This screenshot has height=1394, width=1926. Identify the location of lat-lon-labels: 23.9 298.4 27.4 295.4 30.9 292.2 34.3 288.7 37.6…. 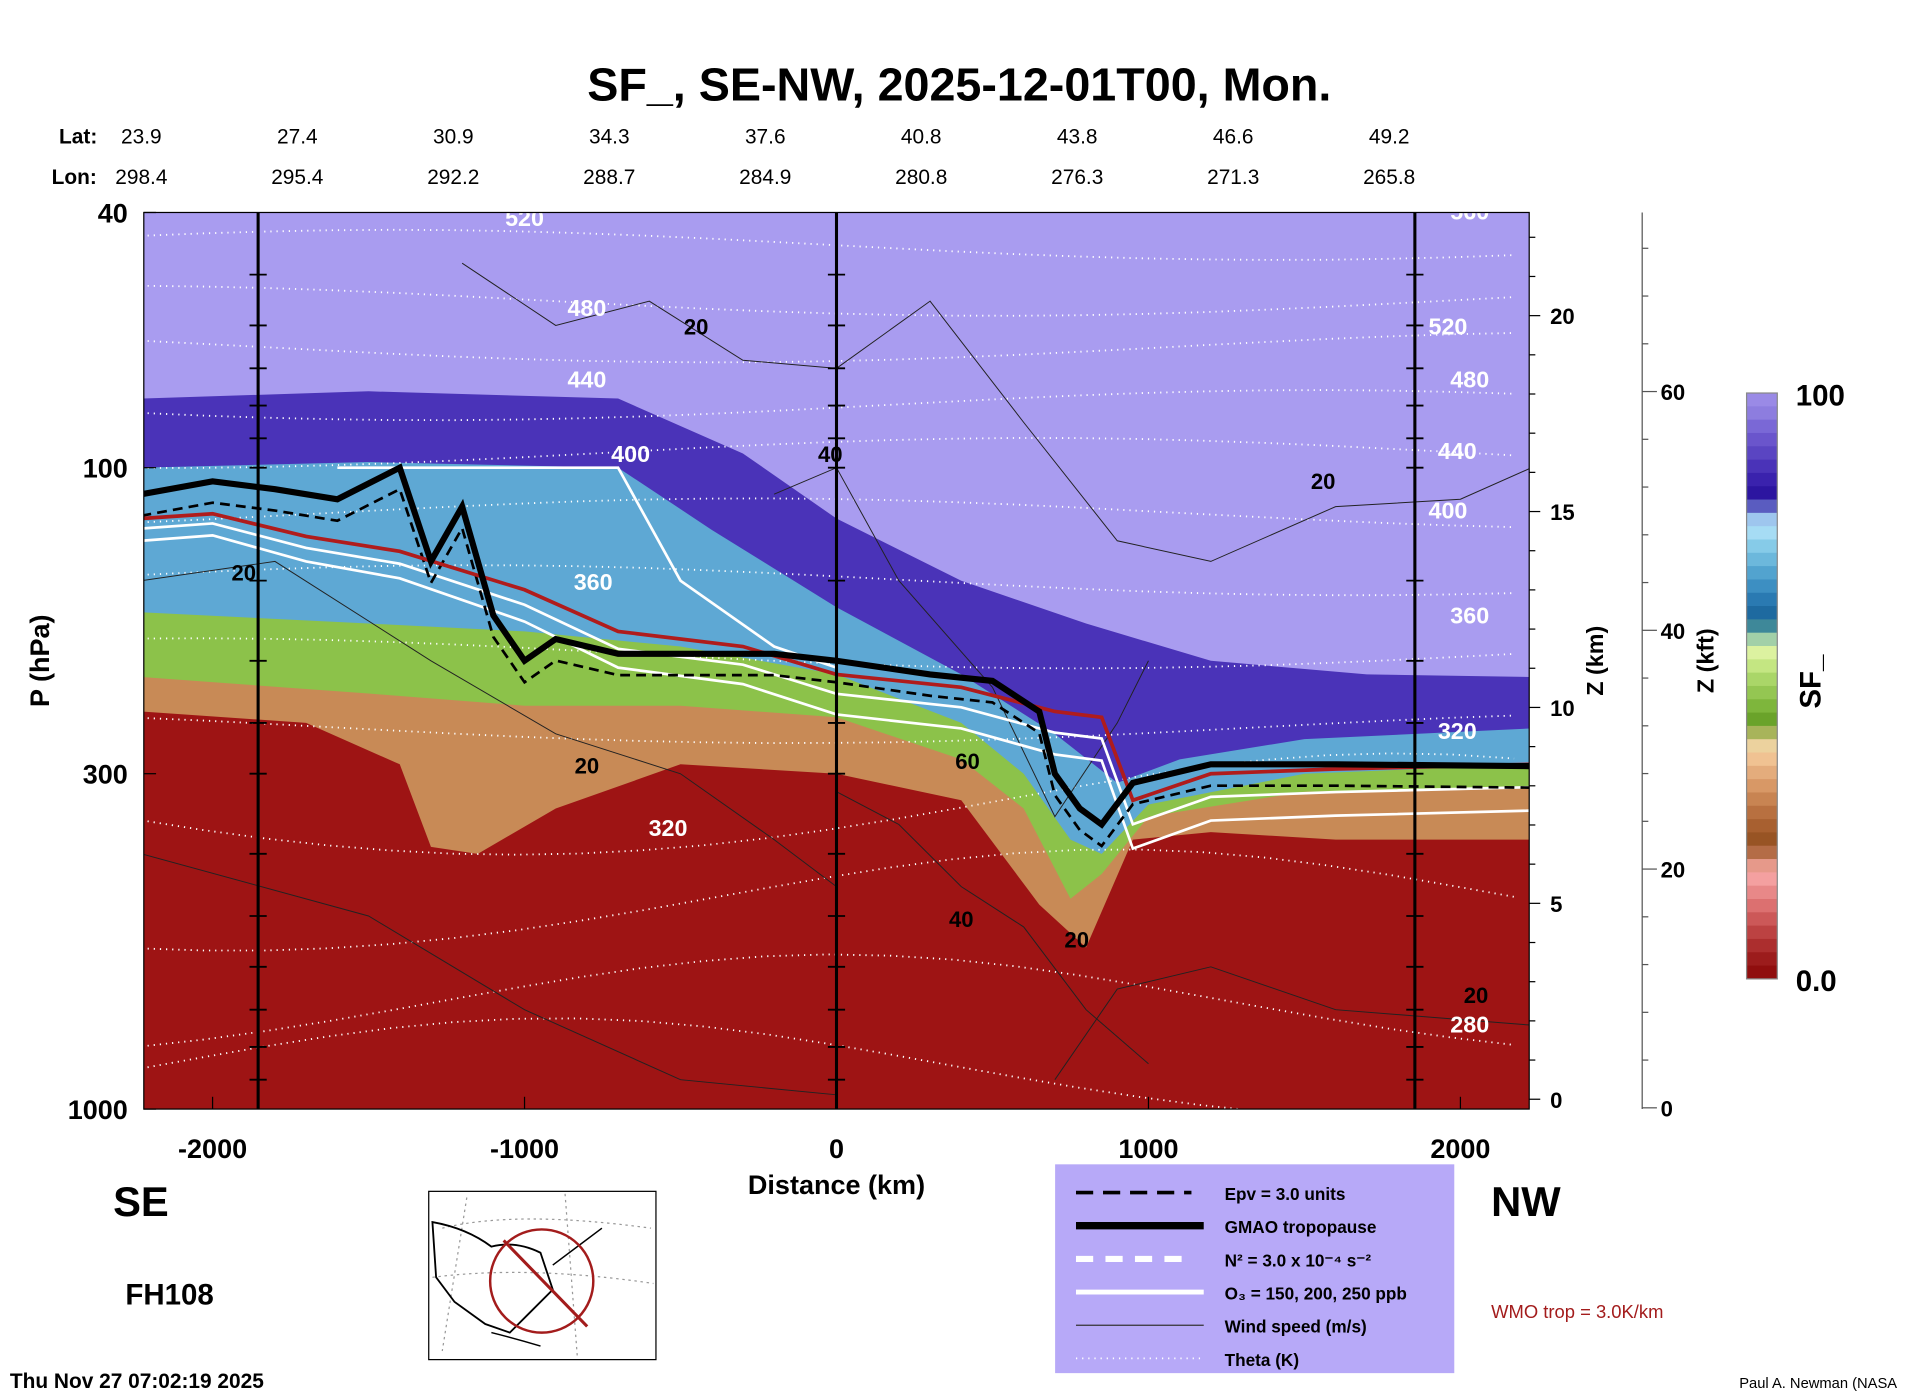
(765, 158).